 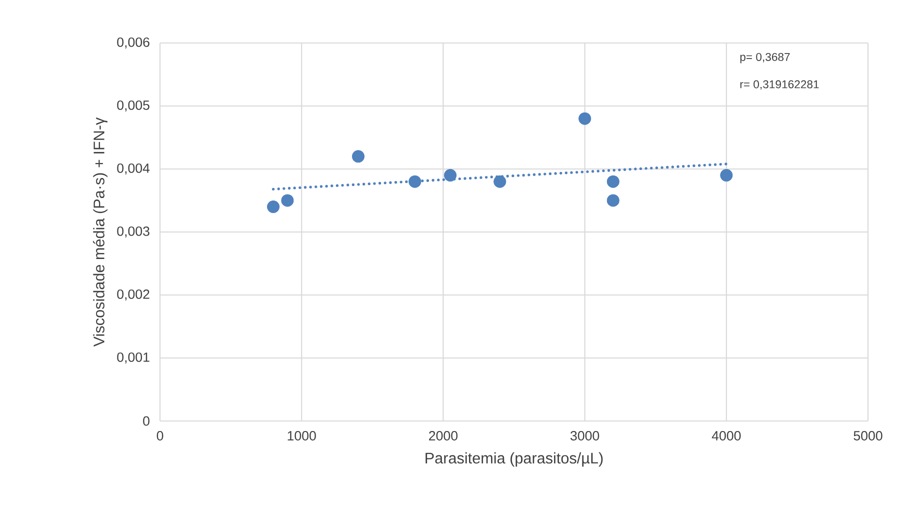 What do you see at coordinates (133, 232) in the screenshot?
I see `y-tick-label: 0,003` at bounding box center [133, 232].